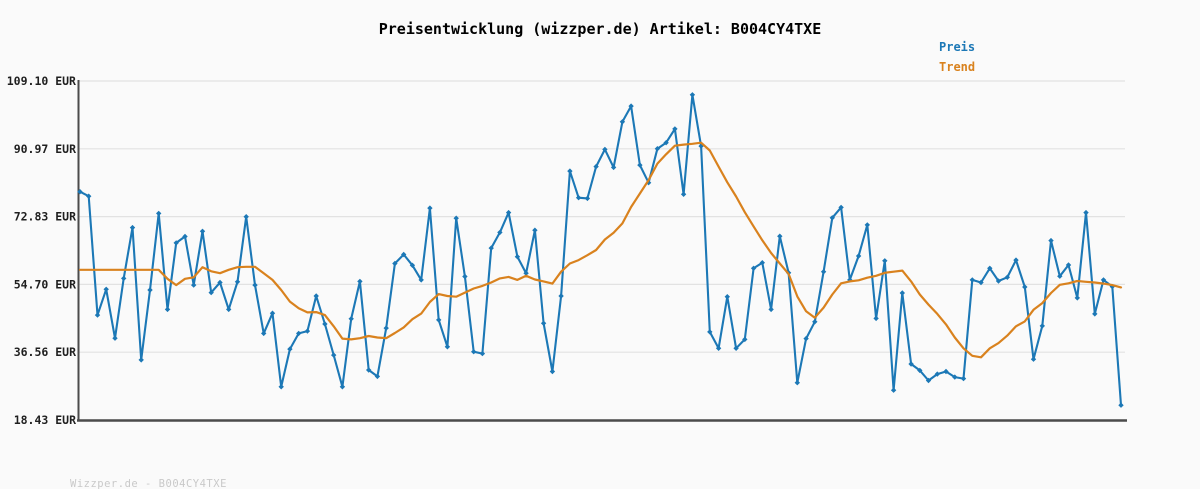  Describe the element at coordinates (957, 67) in the screenshot. I see `legend-item-trend: Trend` at that location.